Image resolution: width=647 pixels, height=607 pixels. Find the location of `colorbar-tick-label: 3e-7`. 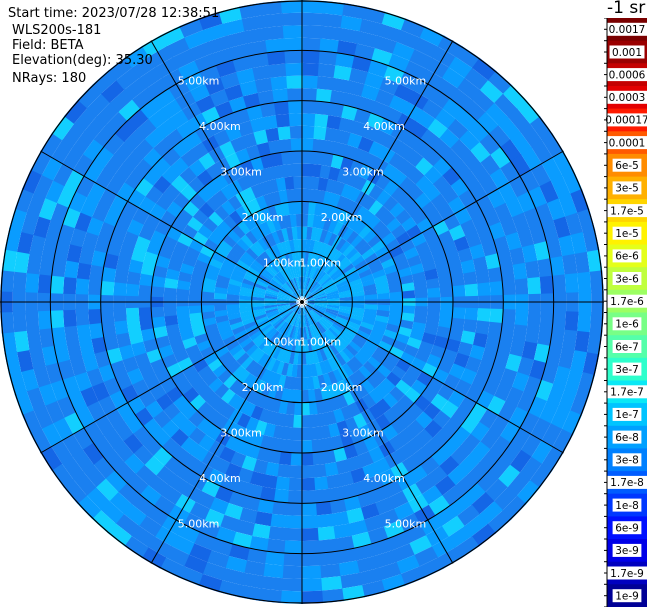

colorbar-tick-label: 3e-7 is located at coordinates (627, 370).